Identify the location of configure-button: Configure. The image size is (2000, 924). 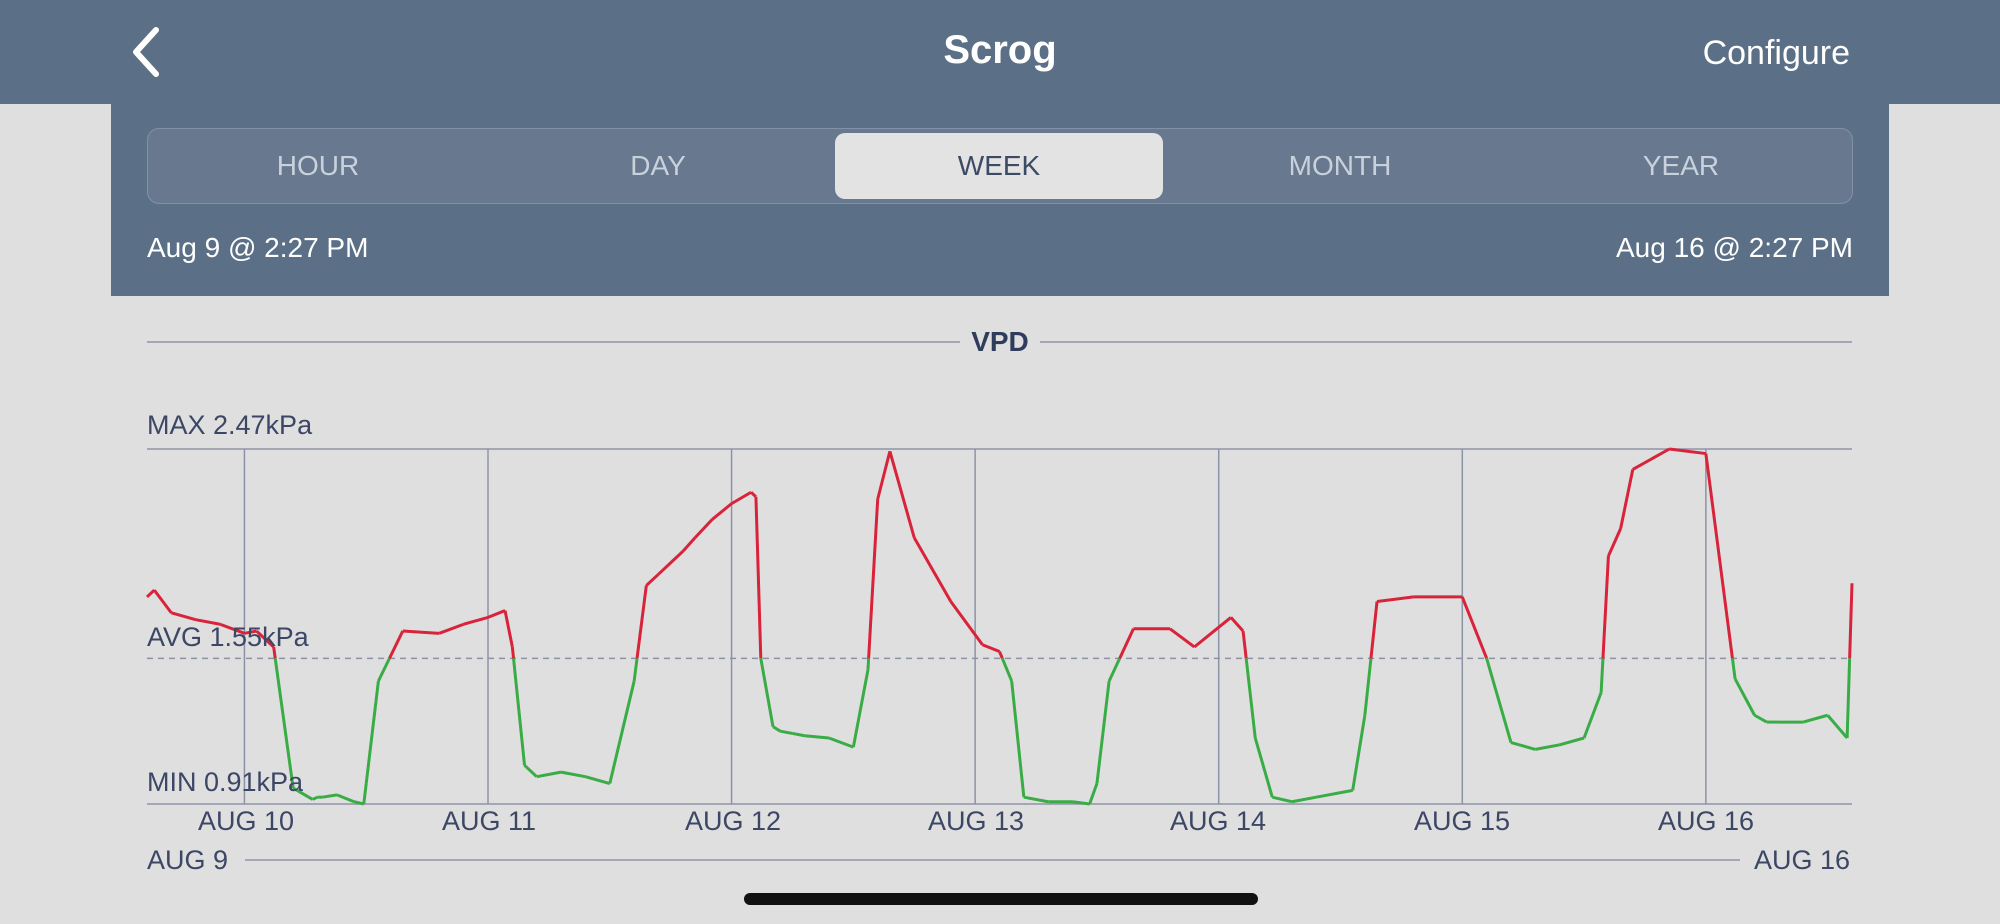
(1776, 53).